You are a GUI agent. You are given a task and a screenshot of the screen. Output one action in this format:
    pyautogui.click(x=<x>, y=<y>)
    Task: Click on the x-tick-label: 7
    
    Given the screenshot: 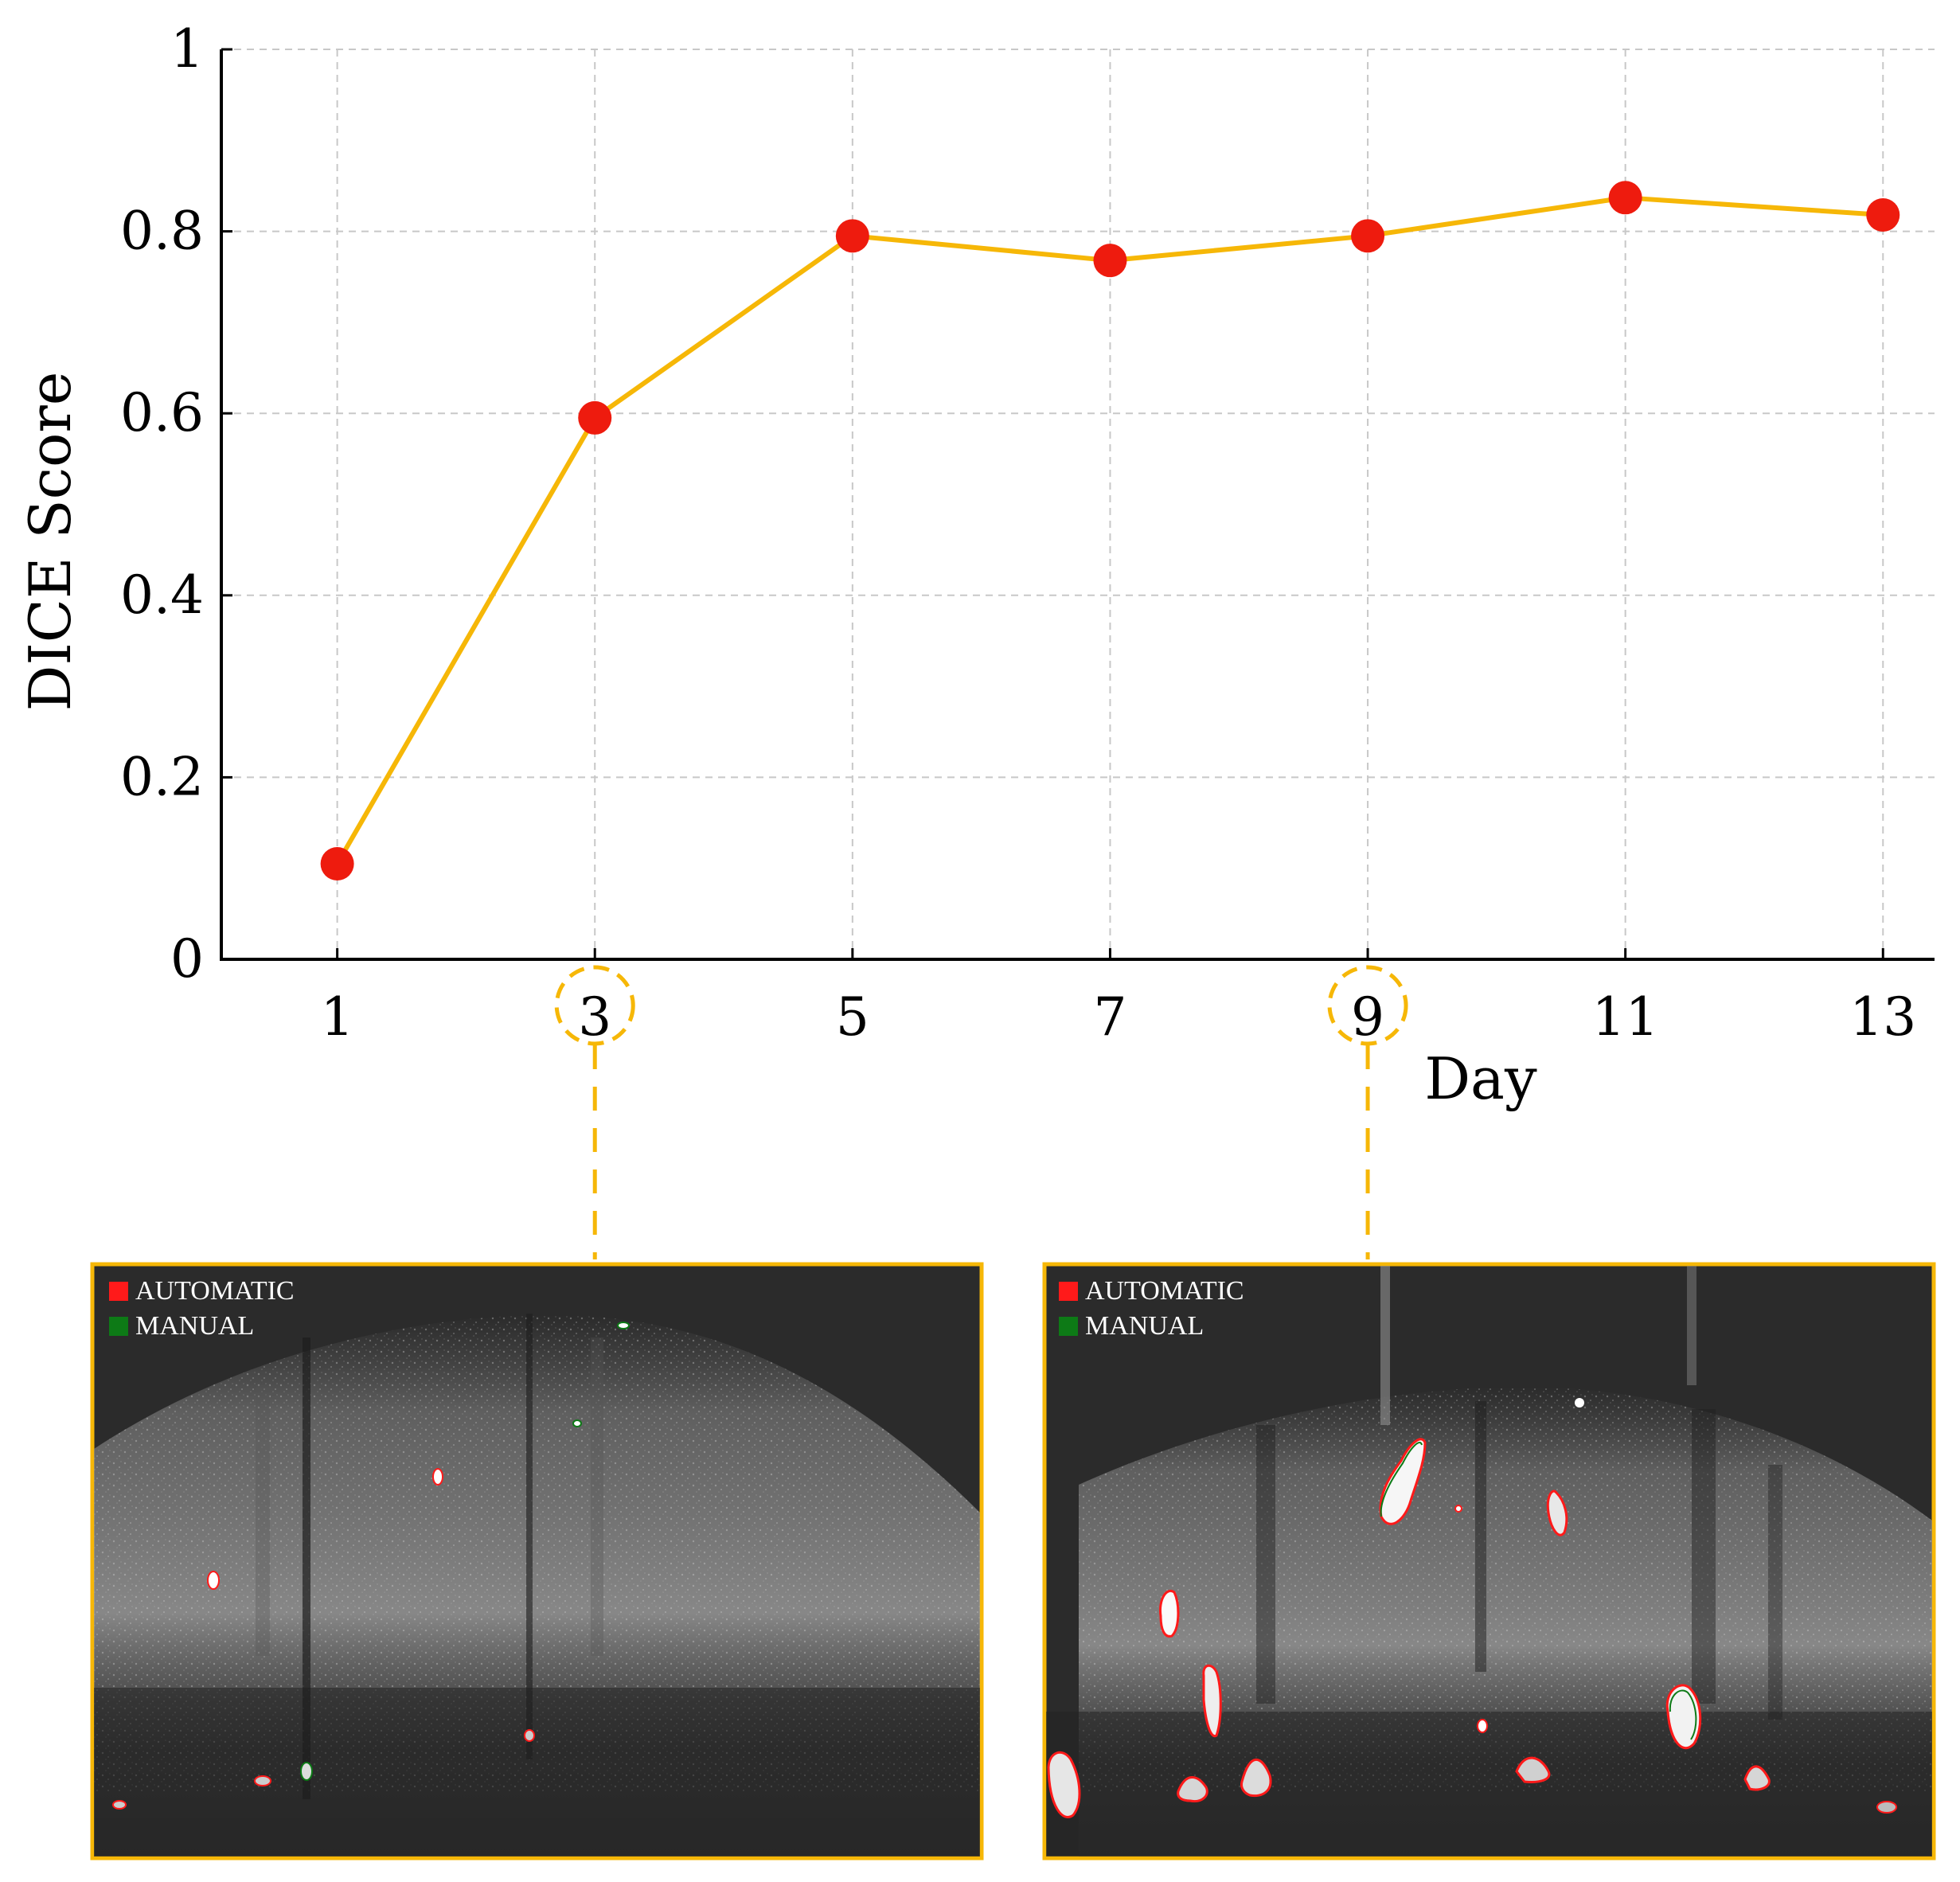 What is the action you would take?
    pyautogui.click(x=1109, y=1017)
    